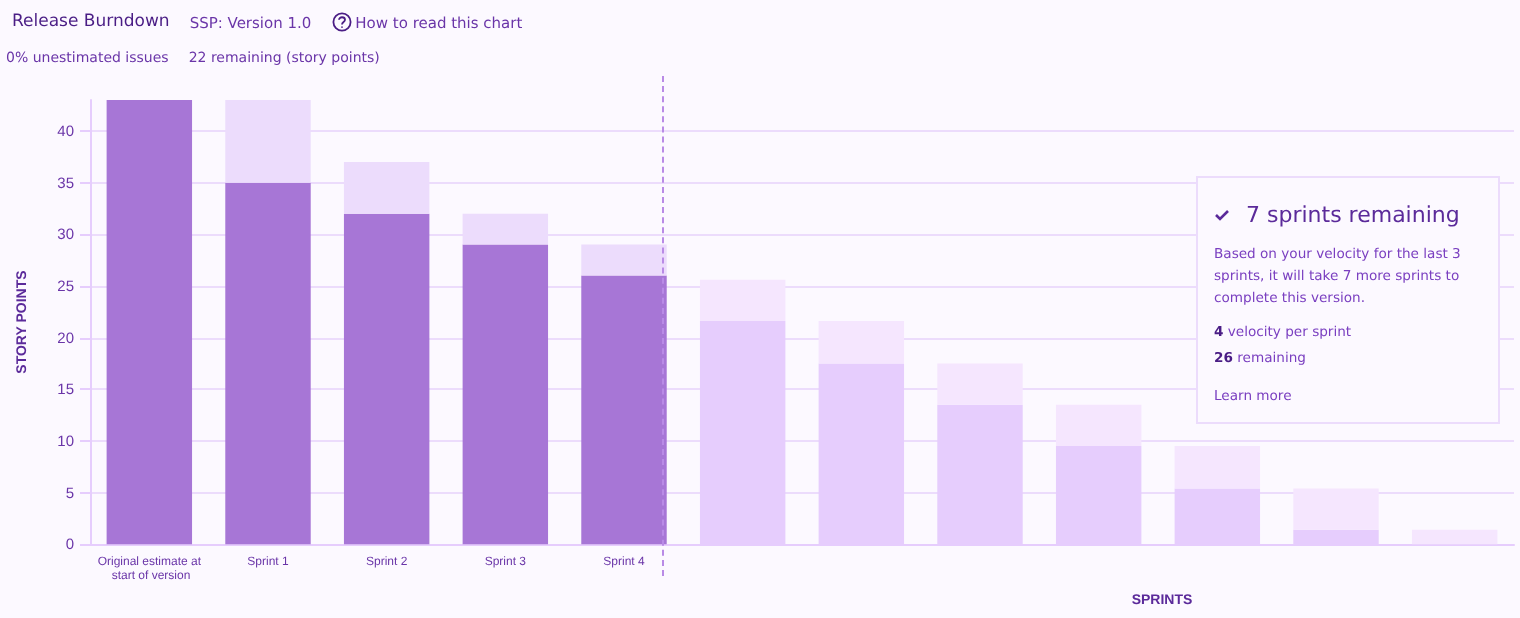 This screenshot has width=1520, height=618. I want to click on chart-title: Release Burndown, so click(91, 22).